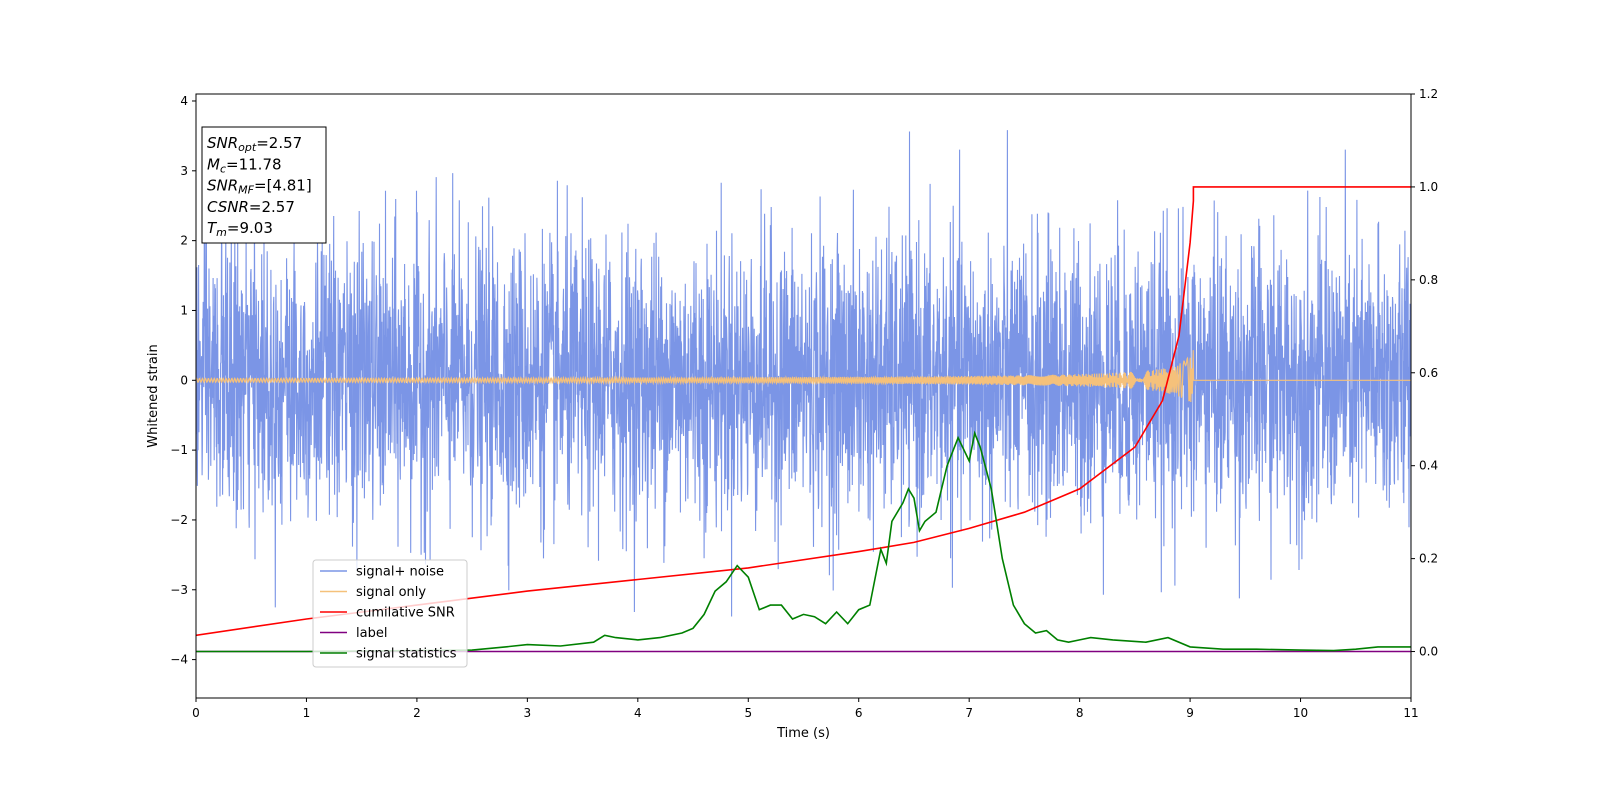  I want to click on y-tick-label: −4, so click(179, 660).